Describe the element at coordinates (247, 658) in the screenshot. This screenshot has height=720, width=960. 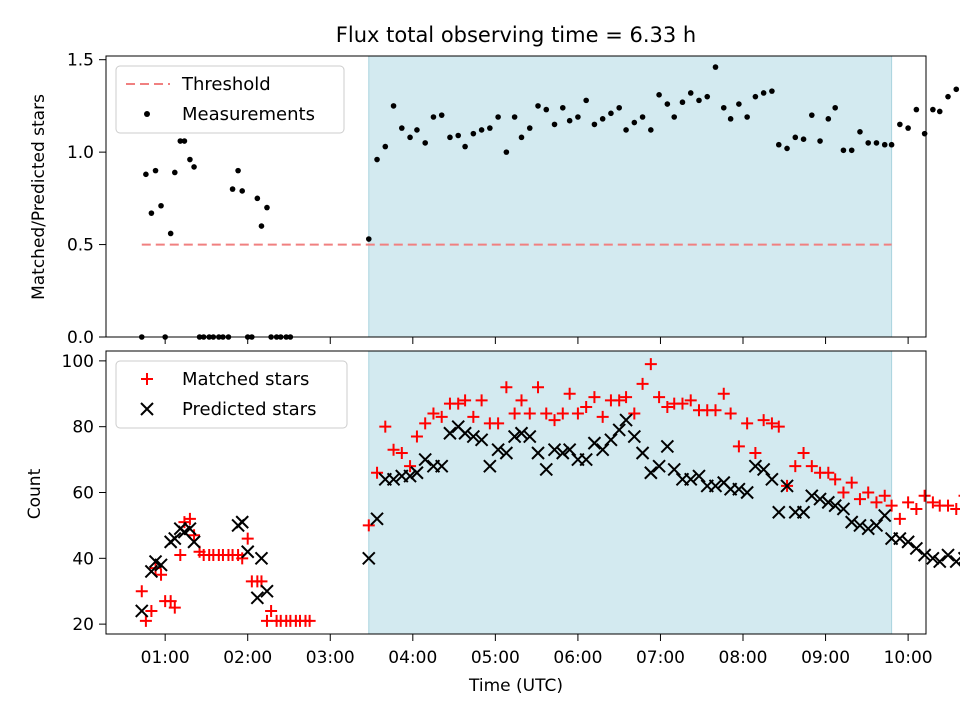
I see `bottom-xtick-label: 02:00` at that location.